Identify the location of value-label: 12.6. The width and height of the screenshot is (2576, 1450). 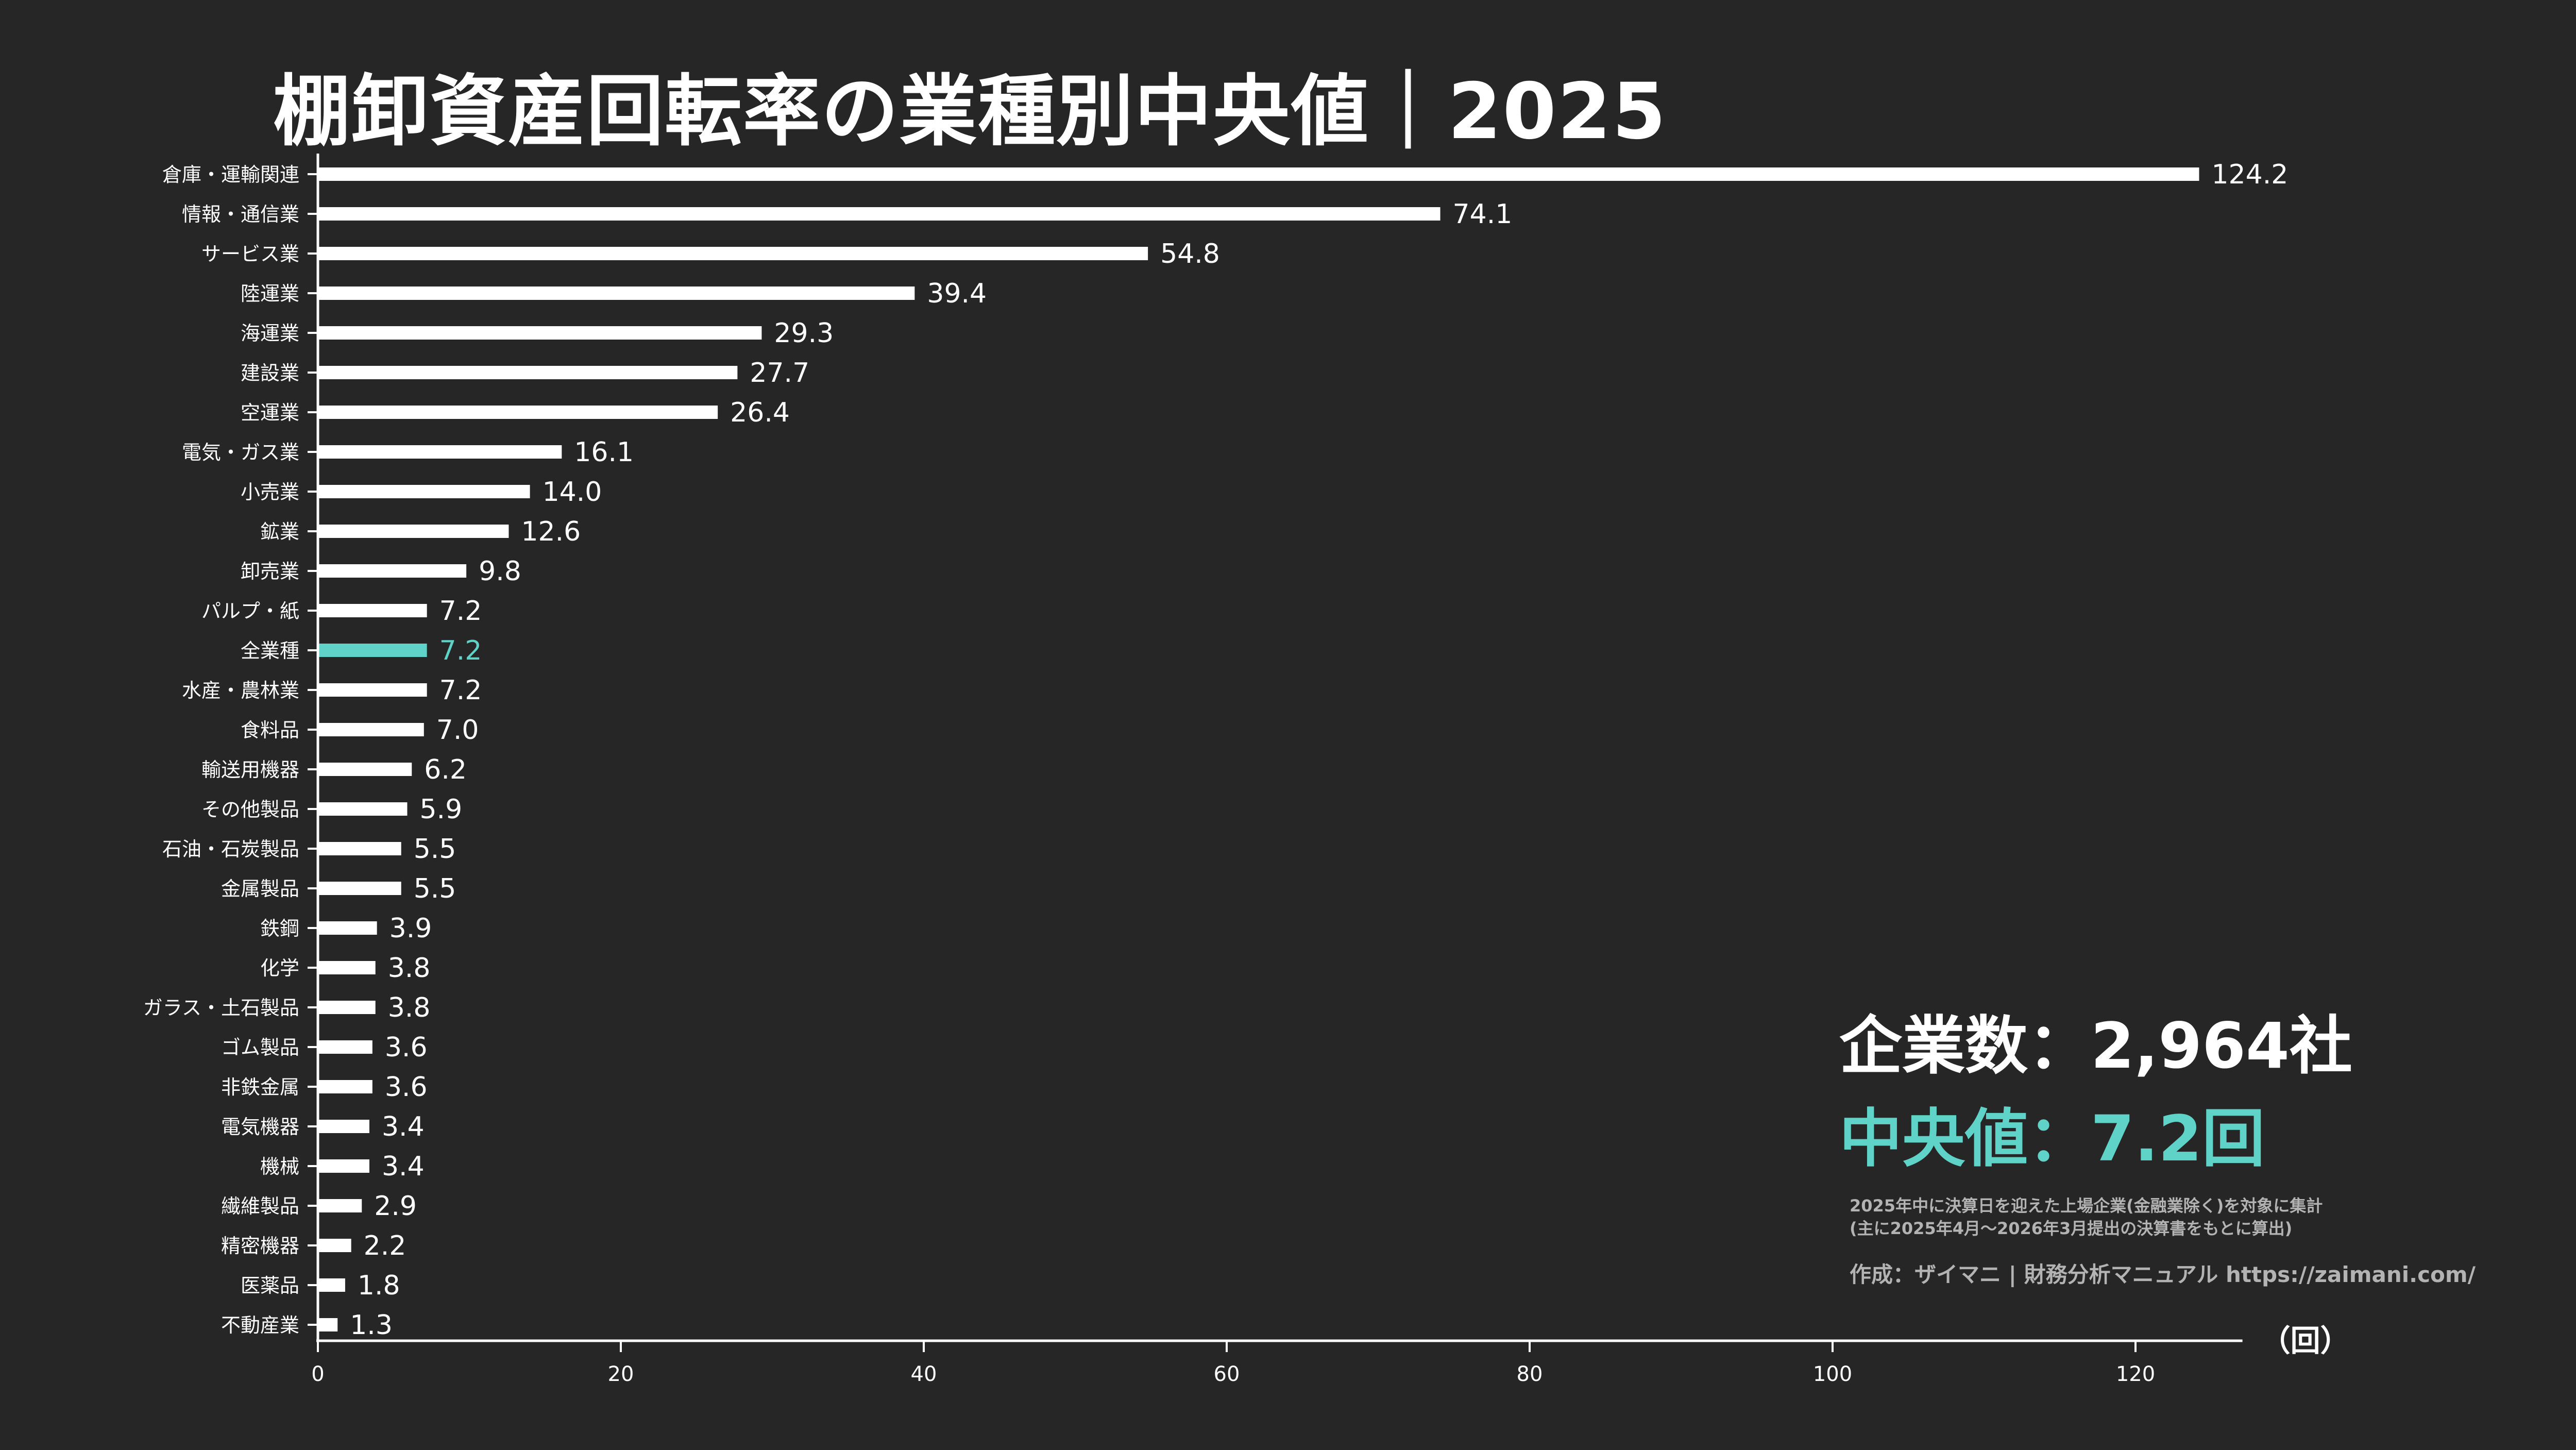
(551, 531).